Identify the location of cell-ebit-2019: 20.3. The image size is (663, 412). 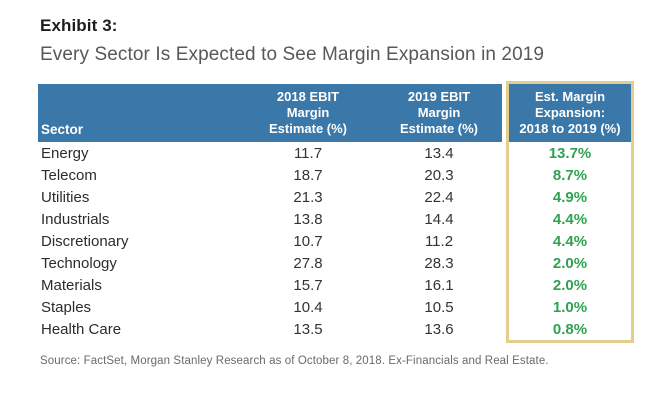
(439, 175).